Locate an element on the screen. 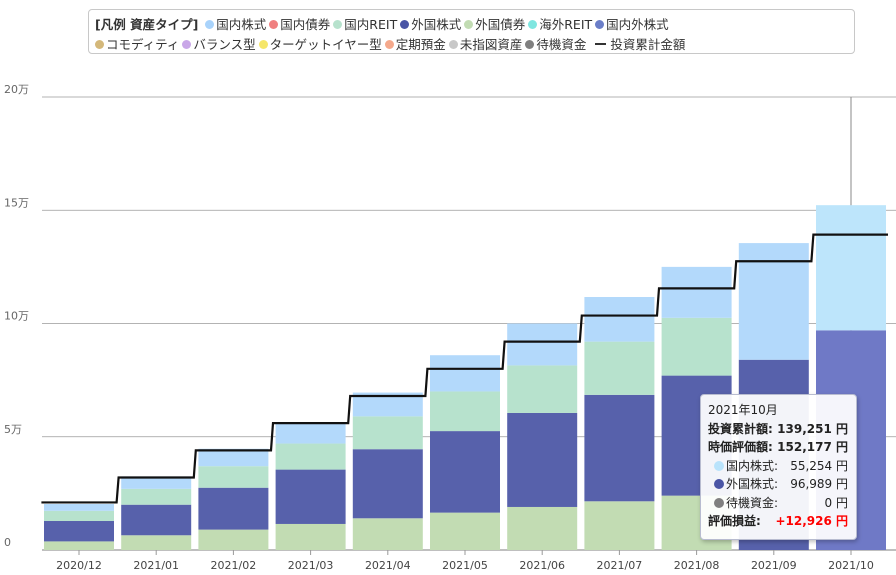 The height and width of the screenshot is (575, 896). legend-item-line: 投資累計金額 is located at coordinates (637, 43).